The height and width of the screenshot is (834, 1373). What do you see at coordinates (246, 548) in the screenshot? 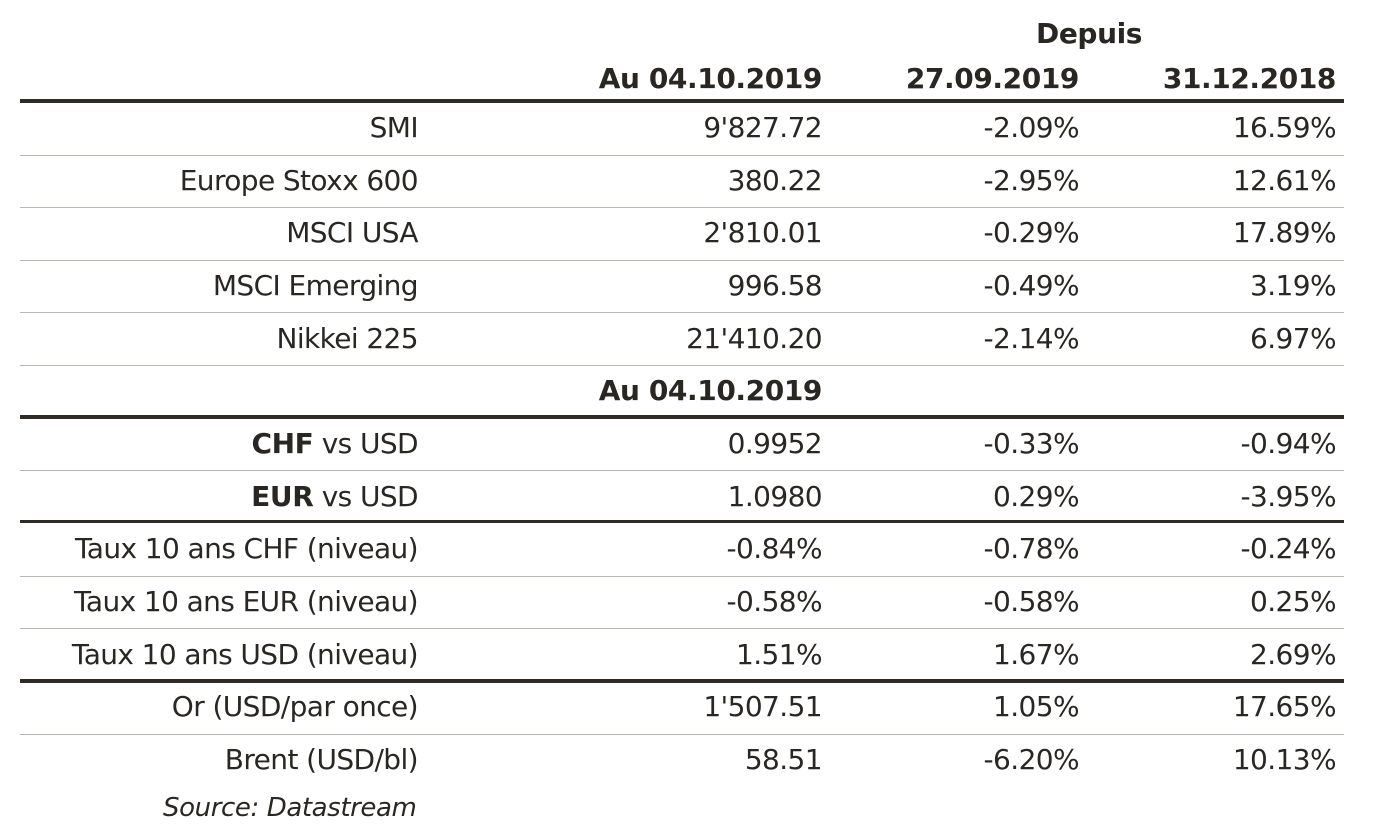
I see `row-label: Taux 10 ans CHF (niveau)` at bounding box center [246, 548].